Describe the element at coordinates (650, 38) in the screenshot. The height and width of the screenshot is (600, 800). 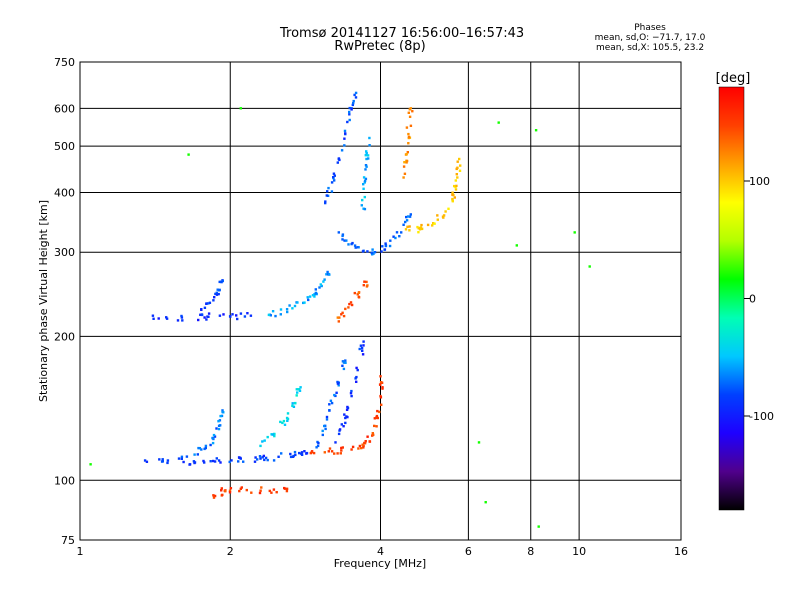
I see `stats-o-mode: mean, sd,O: −71.7, 17.0` at that location.